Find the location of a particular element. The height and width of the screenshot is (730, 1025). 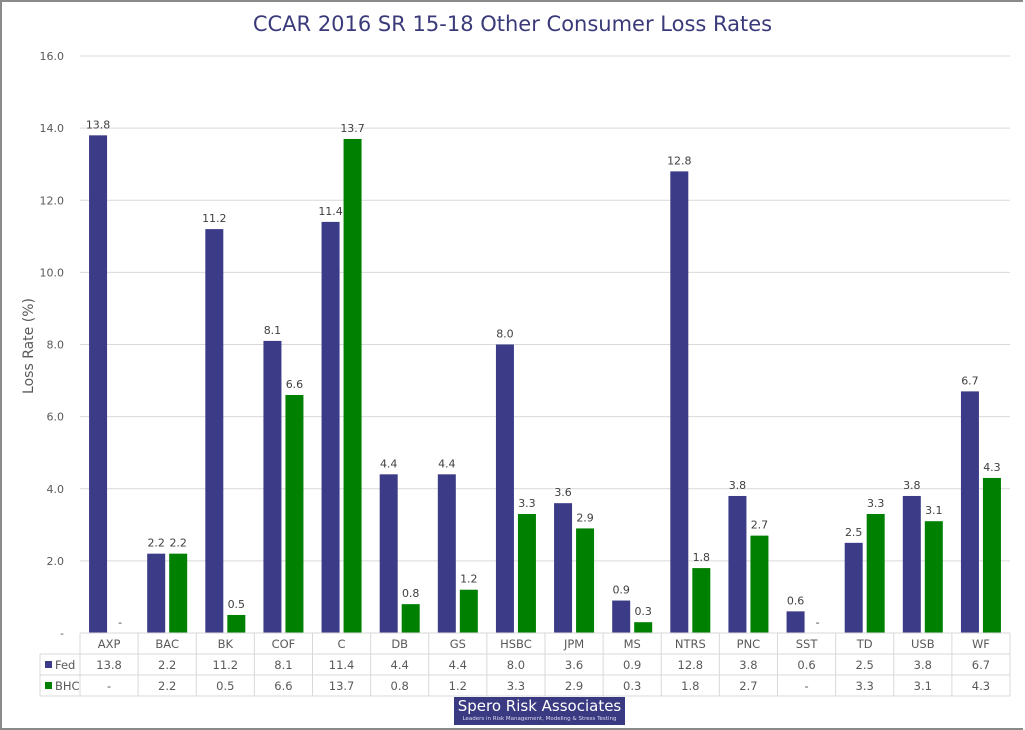

x-tick-label: MS is located at coordinates (632, 644).